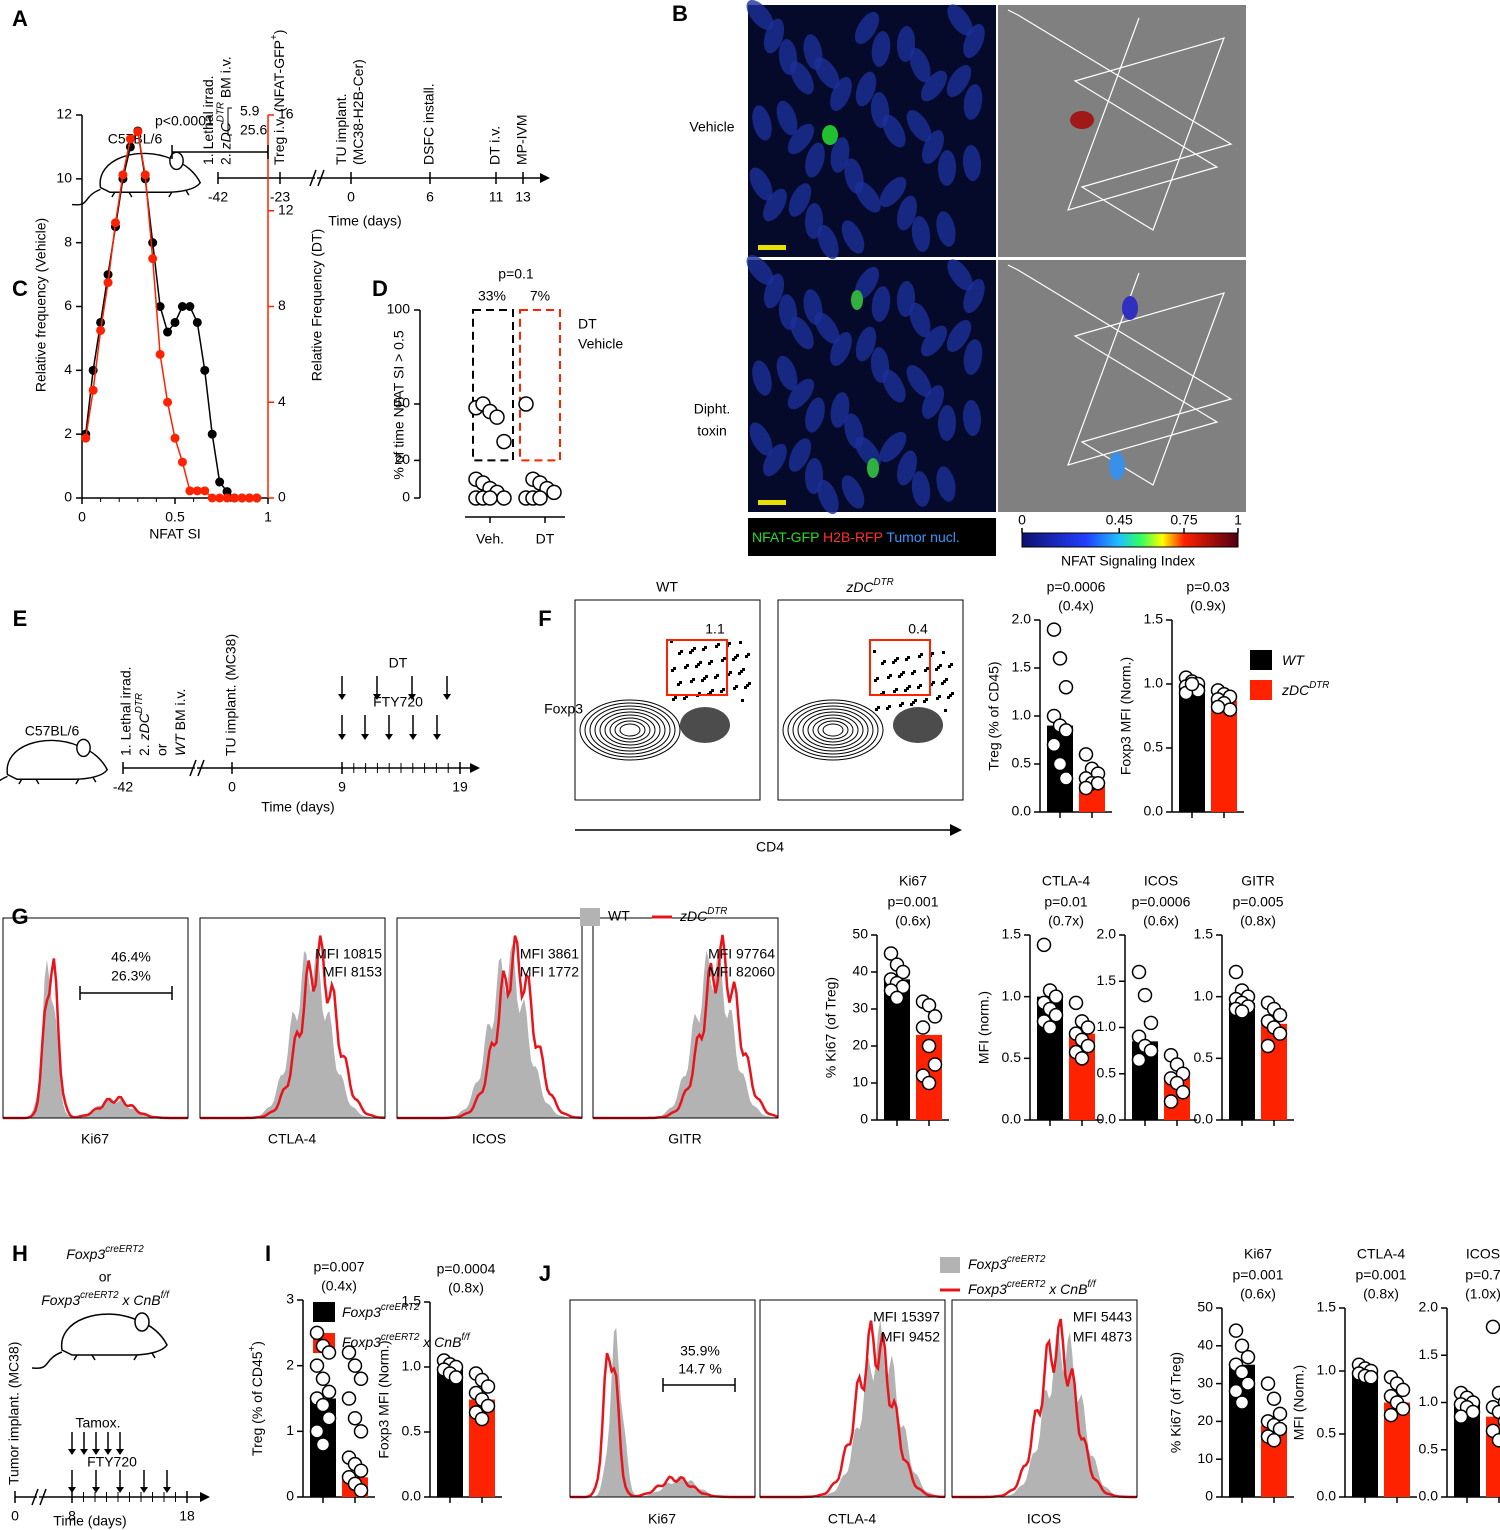  Describe the element at coordinates (341, 129) in the screenshot. I see `event-label: TU implant.` at that location.